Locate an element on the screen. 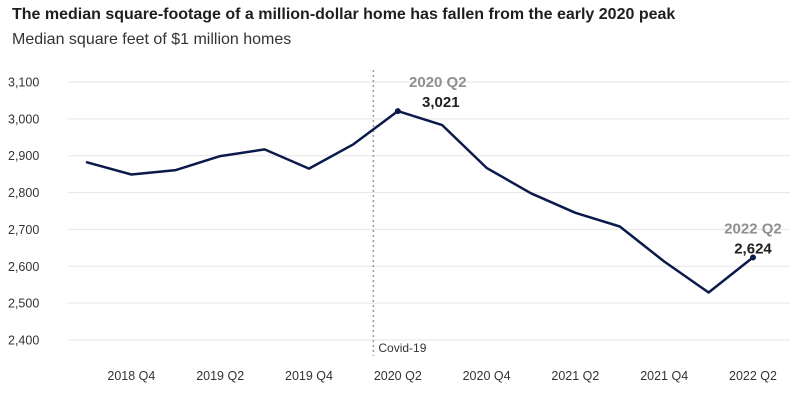  x-tick-label: 2022 Q2 is located at coordinates (753, 376).